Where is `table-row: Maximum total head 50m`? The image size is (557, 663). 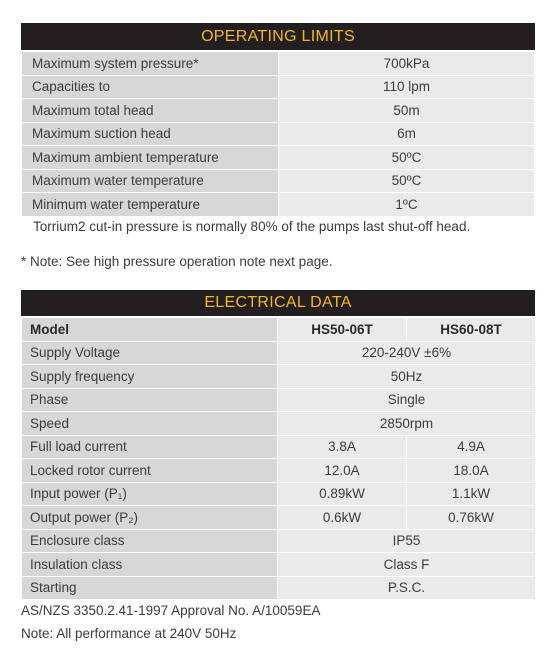 table-row: Maximum total head 50m is located at coordinates (278, 110).